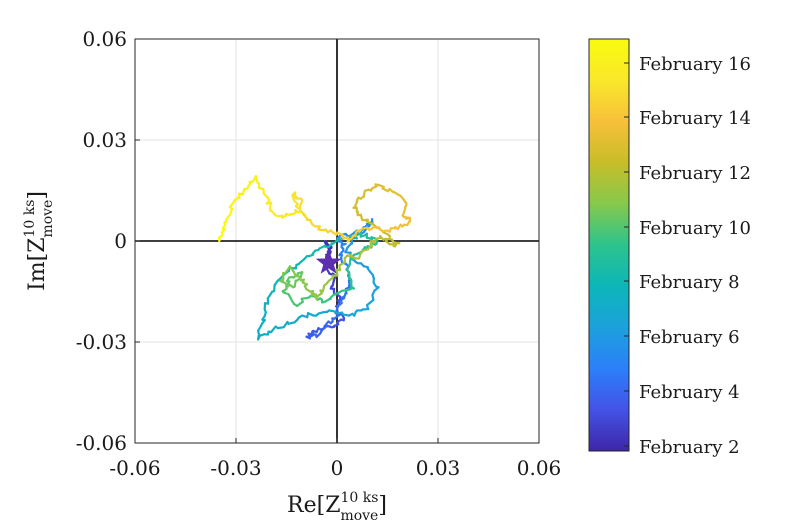 The height and width of the screenshot is (528, 793). Describe the element at coordinates (101, 443) in the screenshot. I see `y-tick-label: -0.06` at that location.